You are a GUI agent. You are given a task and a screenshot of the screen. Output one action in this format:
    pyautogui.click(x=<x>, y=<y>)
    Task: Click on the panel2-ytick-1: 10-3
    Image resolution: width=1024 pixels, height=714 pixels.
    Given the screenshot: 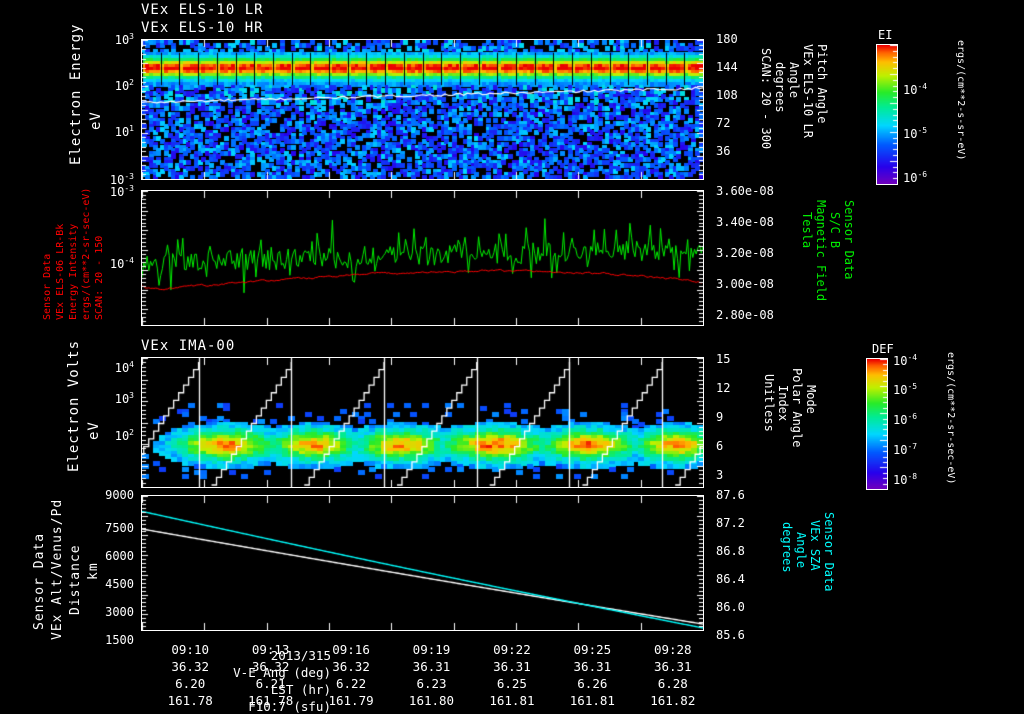 What is the action you would take?
    pyautogui.click(x=121, y=191)
    